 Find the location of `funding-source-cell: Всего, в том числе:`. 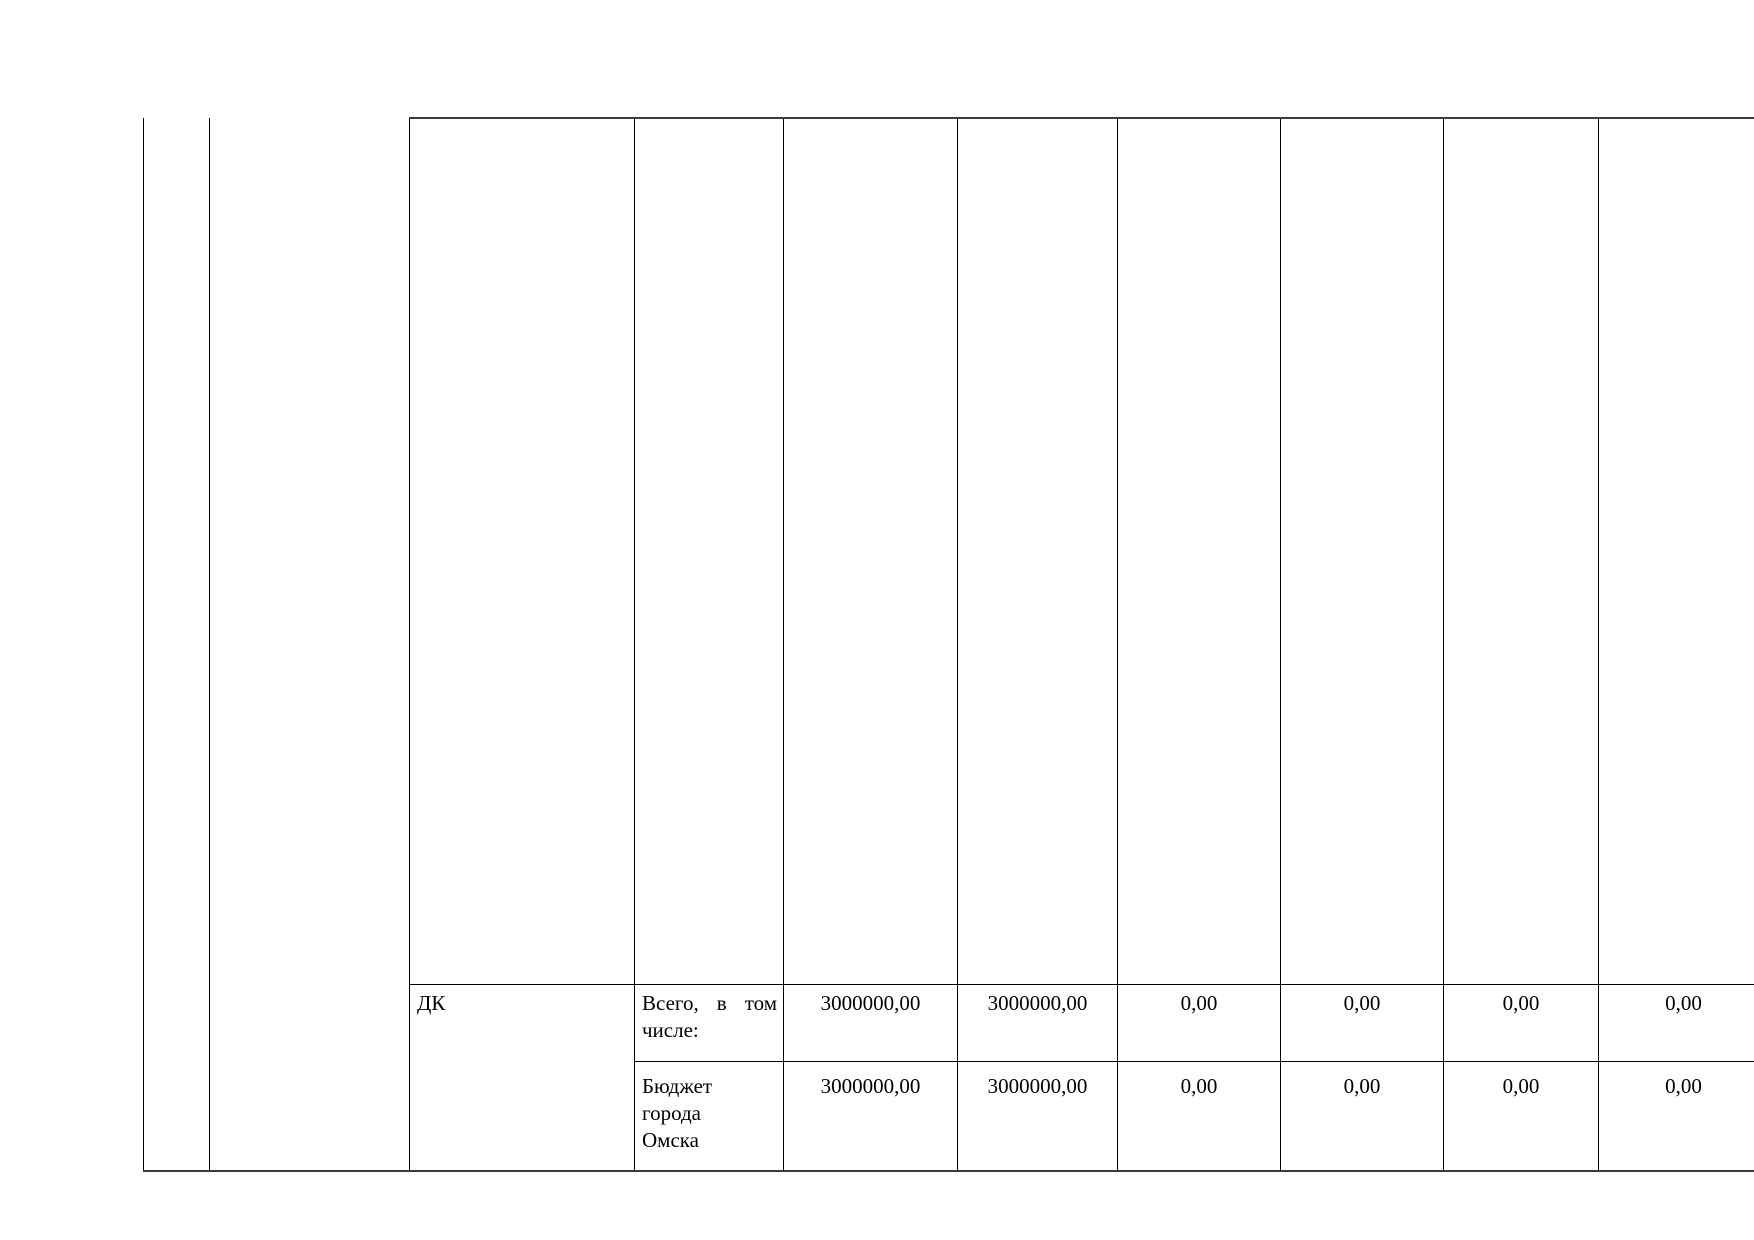

funding-source-cell: Всего, в том числе: is located at coordinates (709, 1022).